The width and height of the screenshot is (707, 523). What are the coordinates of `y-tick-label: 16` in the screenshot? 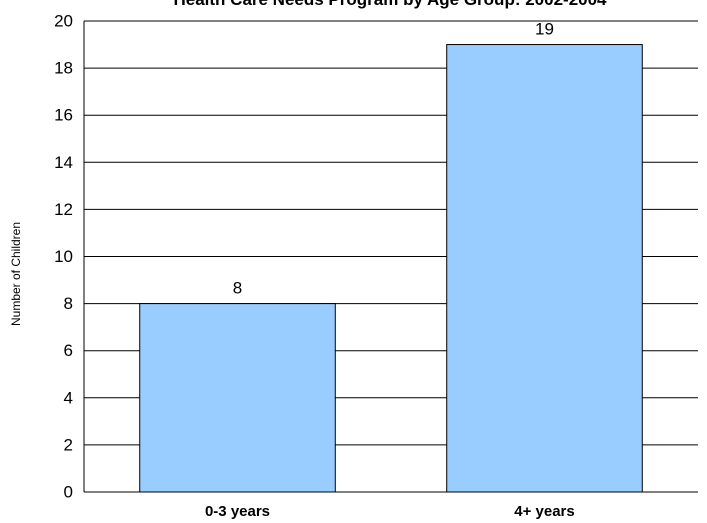 It's located at (63, 115).